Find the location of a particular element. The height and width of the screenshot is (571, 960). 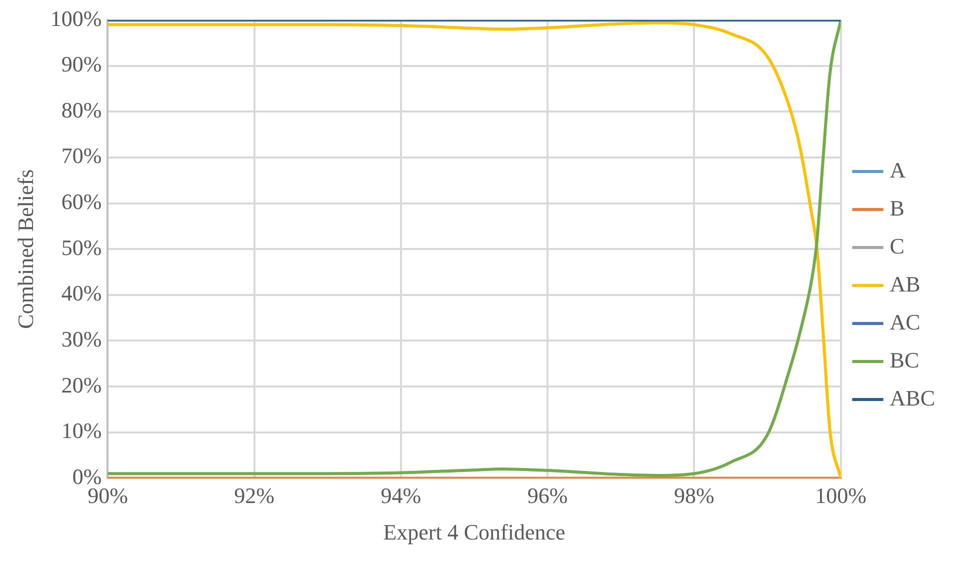

legend-label: BC is located at coordinates (905, 359).